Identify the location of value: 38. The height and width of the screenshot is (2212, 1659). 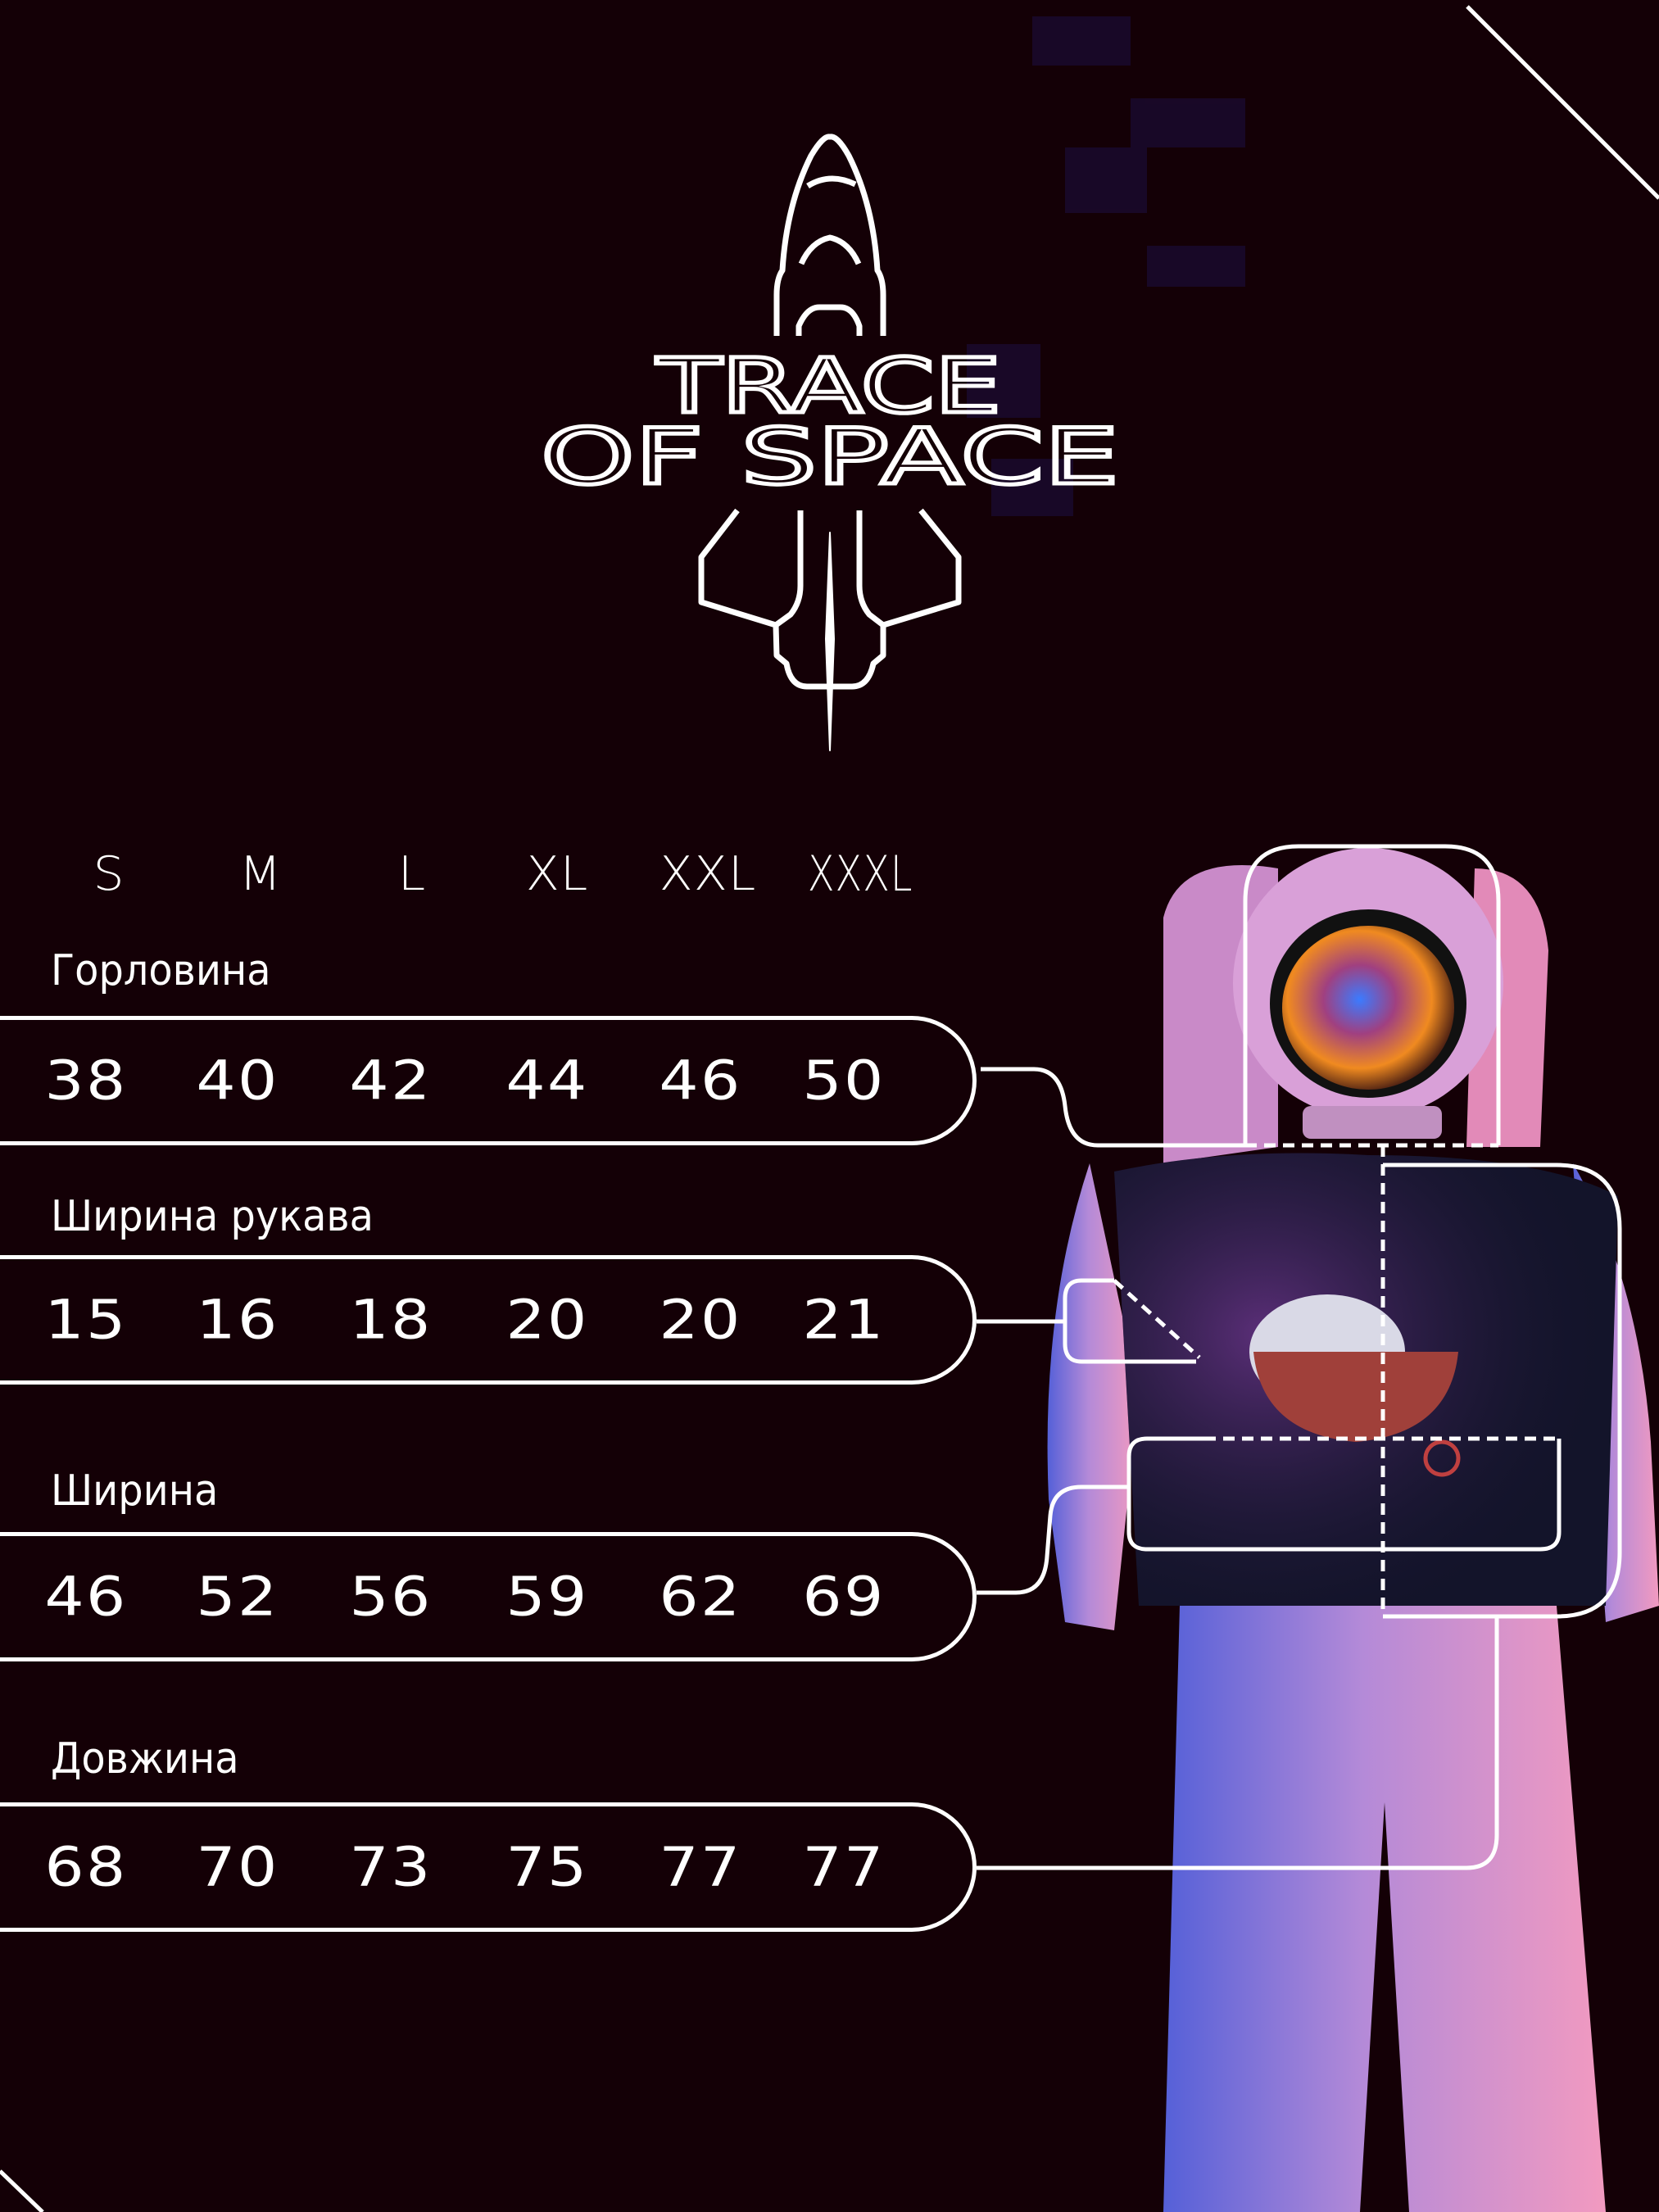
(86, 1081).